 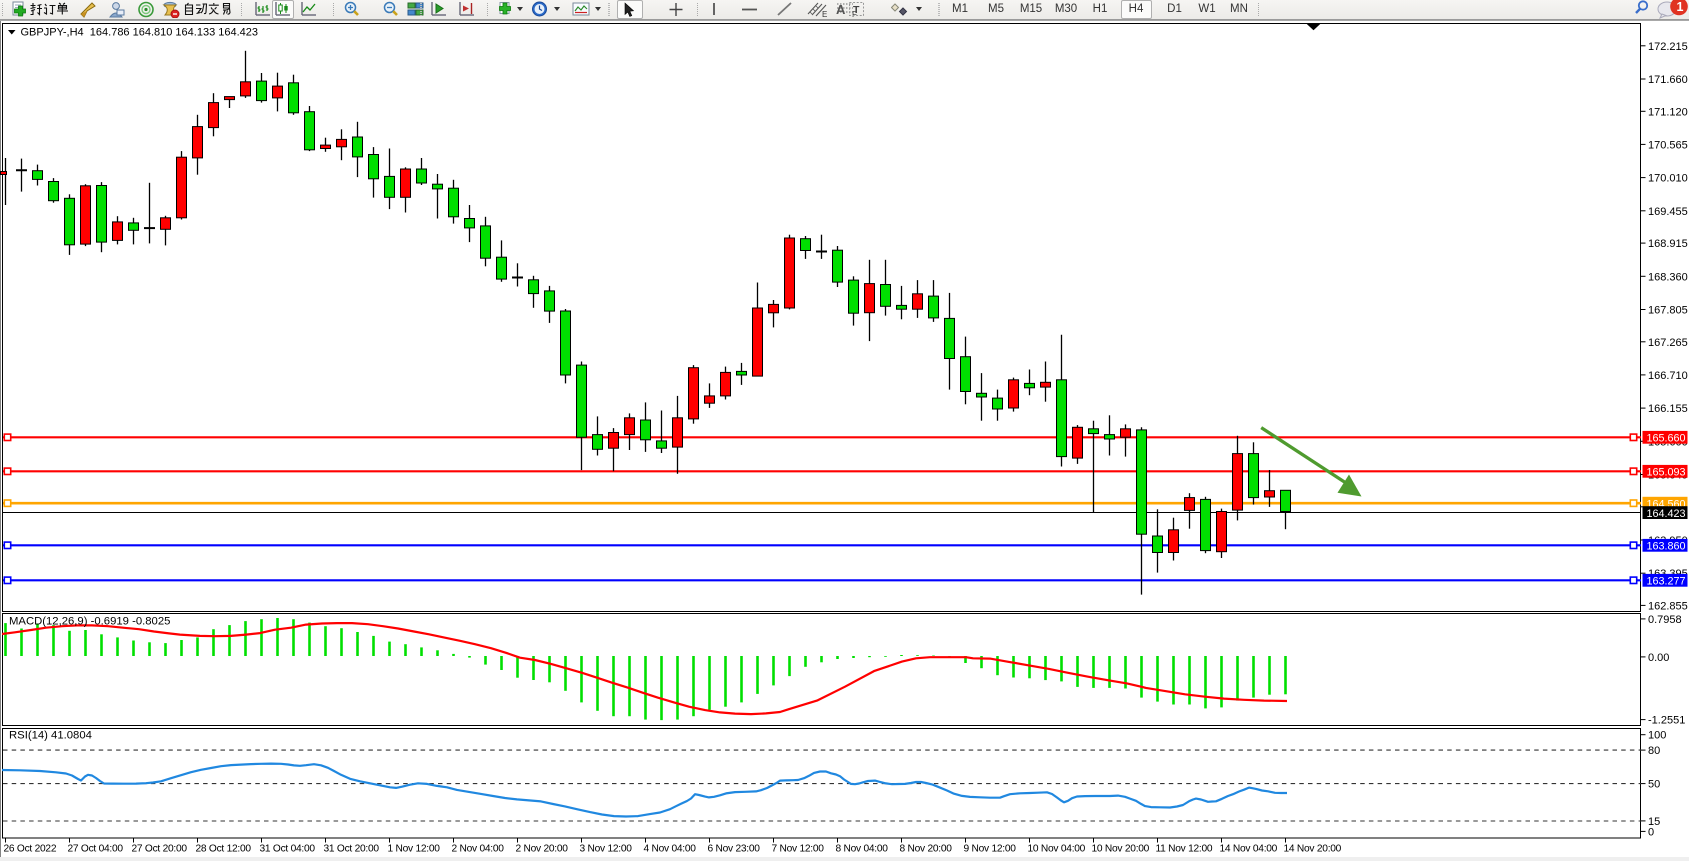 What do you see at coordinates (824, 14) in the screenshot?
I see `svg-text: E` at bounding box center [824, 14].